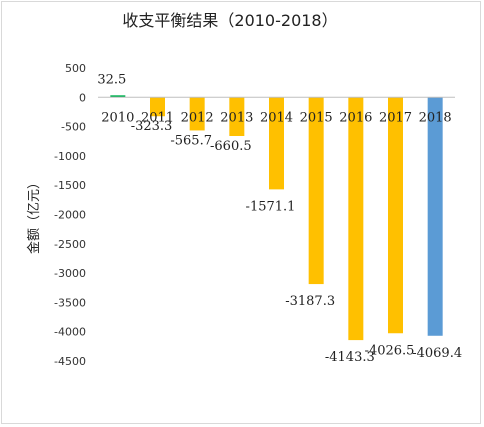 This screenshot has height=427, width=484. Describe the element at coordinates (271, 206) in the screenshot. I see `data-label: -1571.1` at that location.